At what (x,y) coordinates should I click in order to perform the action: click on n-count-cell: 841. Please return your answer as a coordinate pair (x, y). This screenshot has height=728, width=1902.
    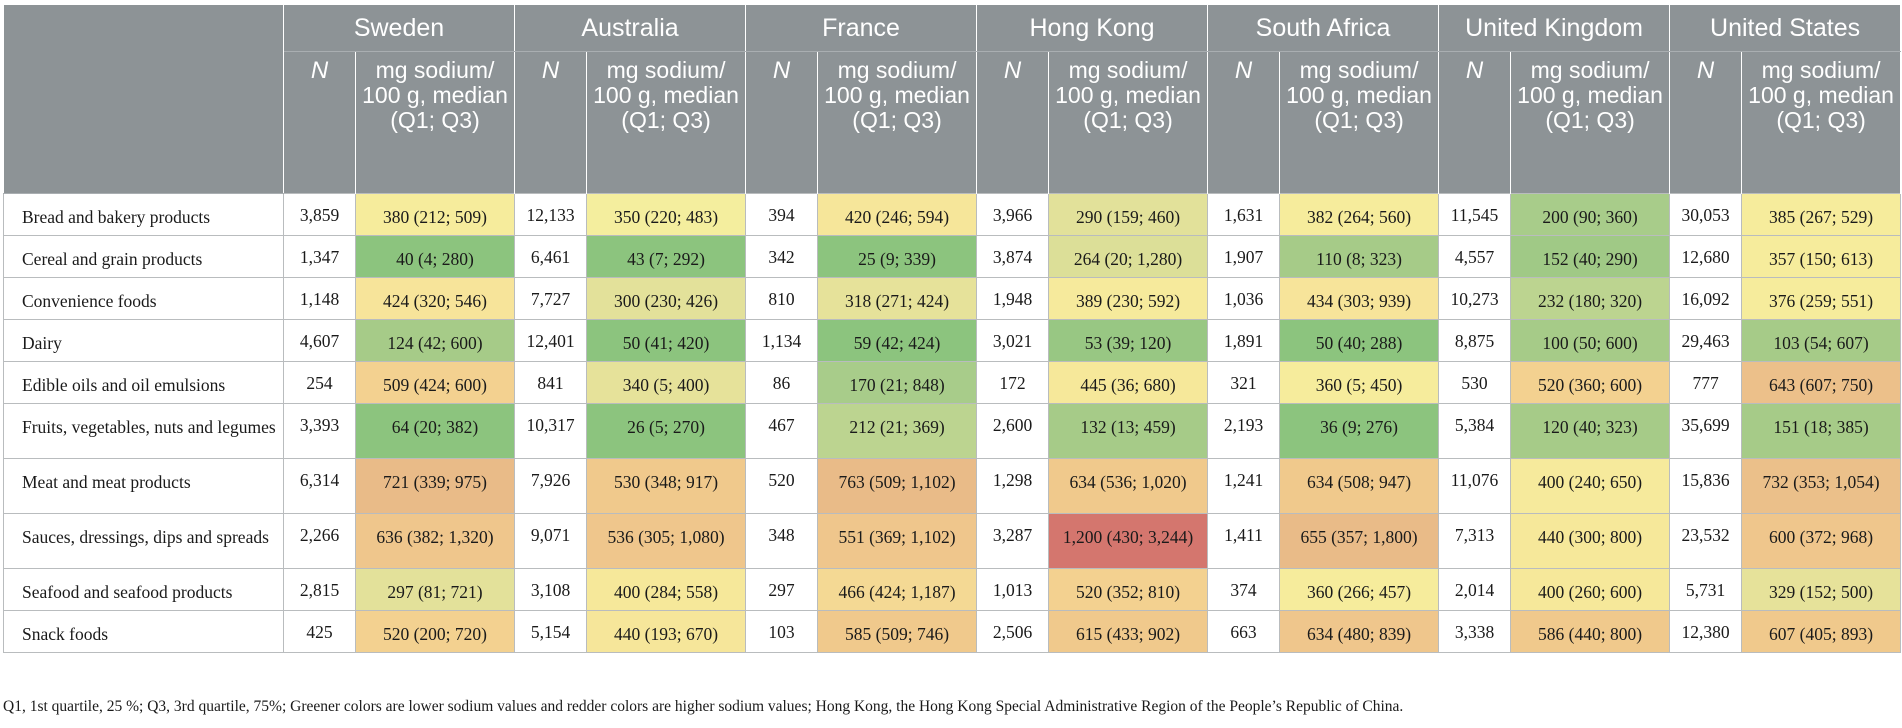
    Looking at the image, I should click on (551, 382).